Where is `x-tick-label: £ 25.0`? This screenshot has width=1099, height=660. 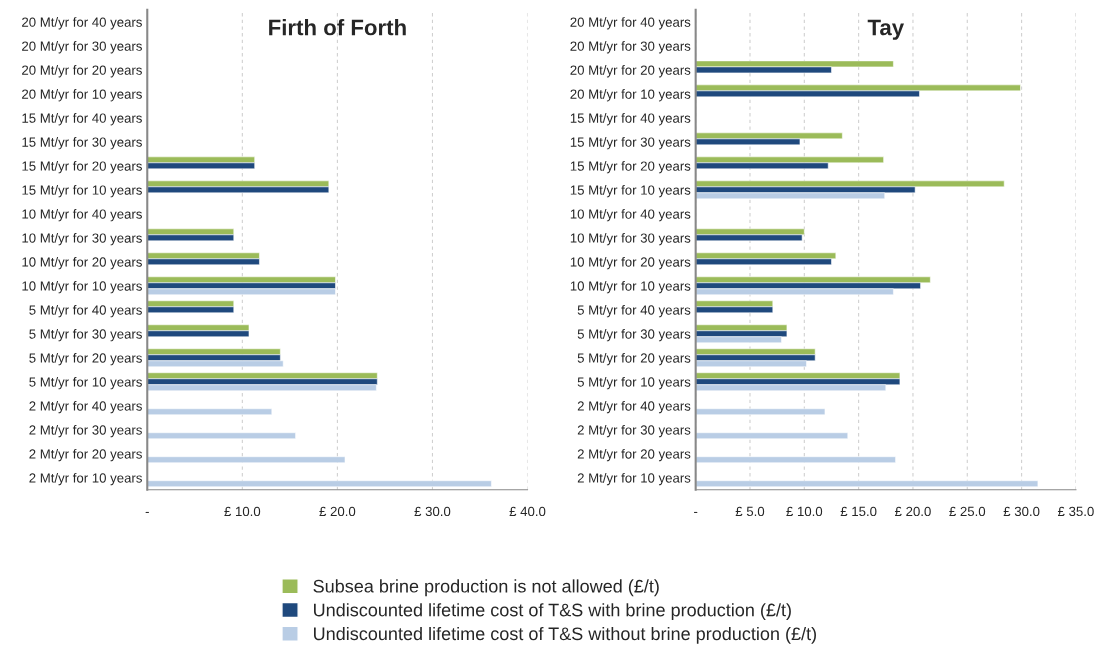 x-tick-label: £ 25.0 is located at coordinates (967, 511).